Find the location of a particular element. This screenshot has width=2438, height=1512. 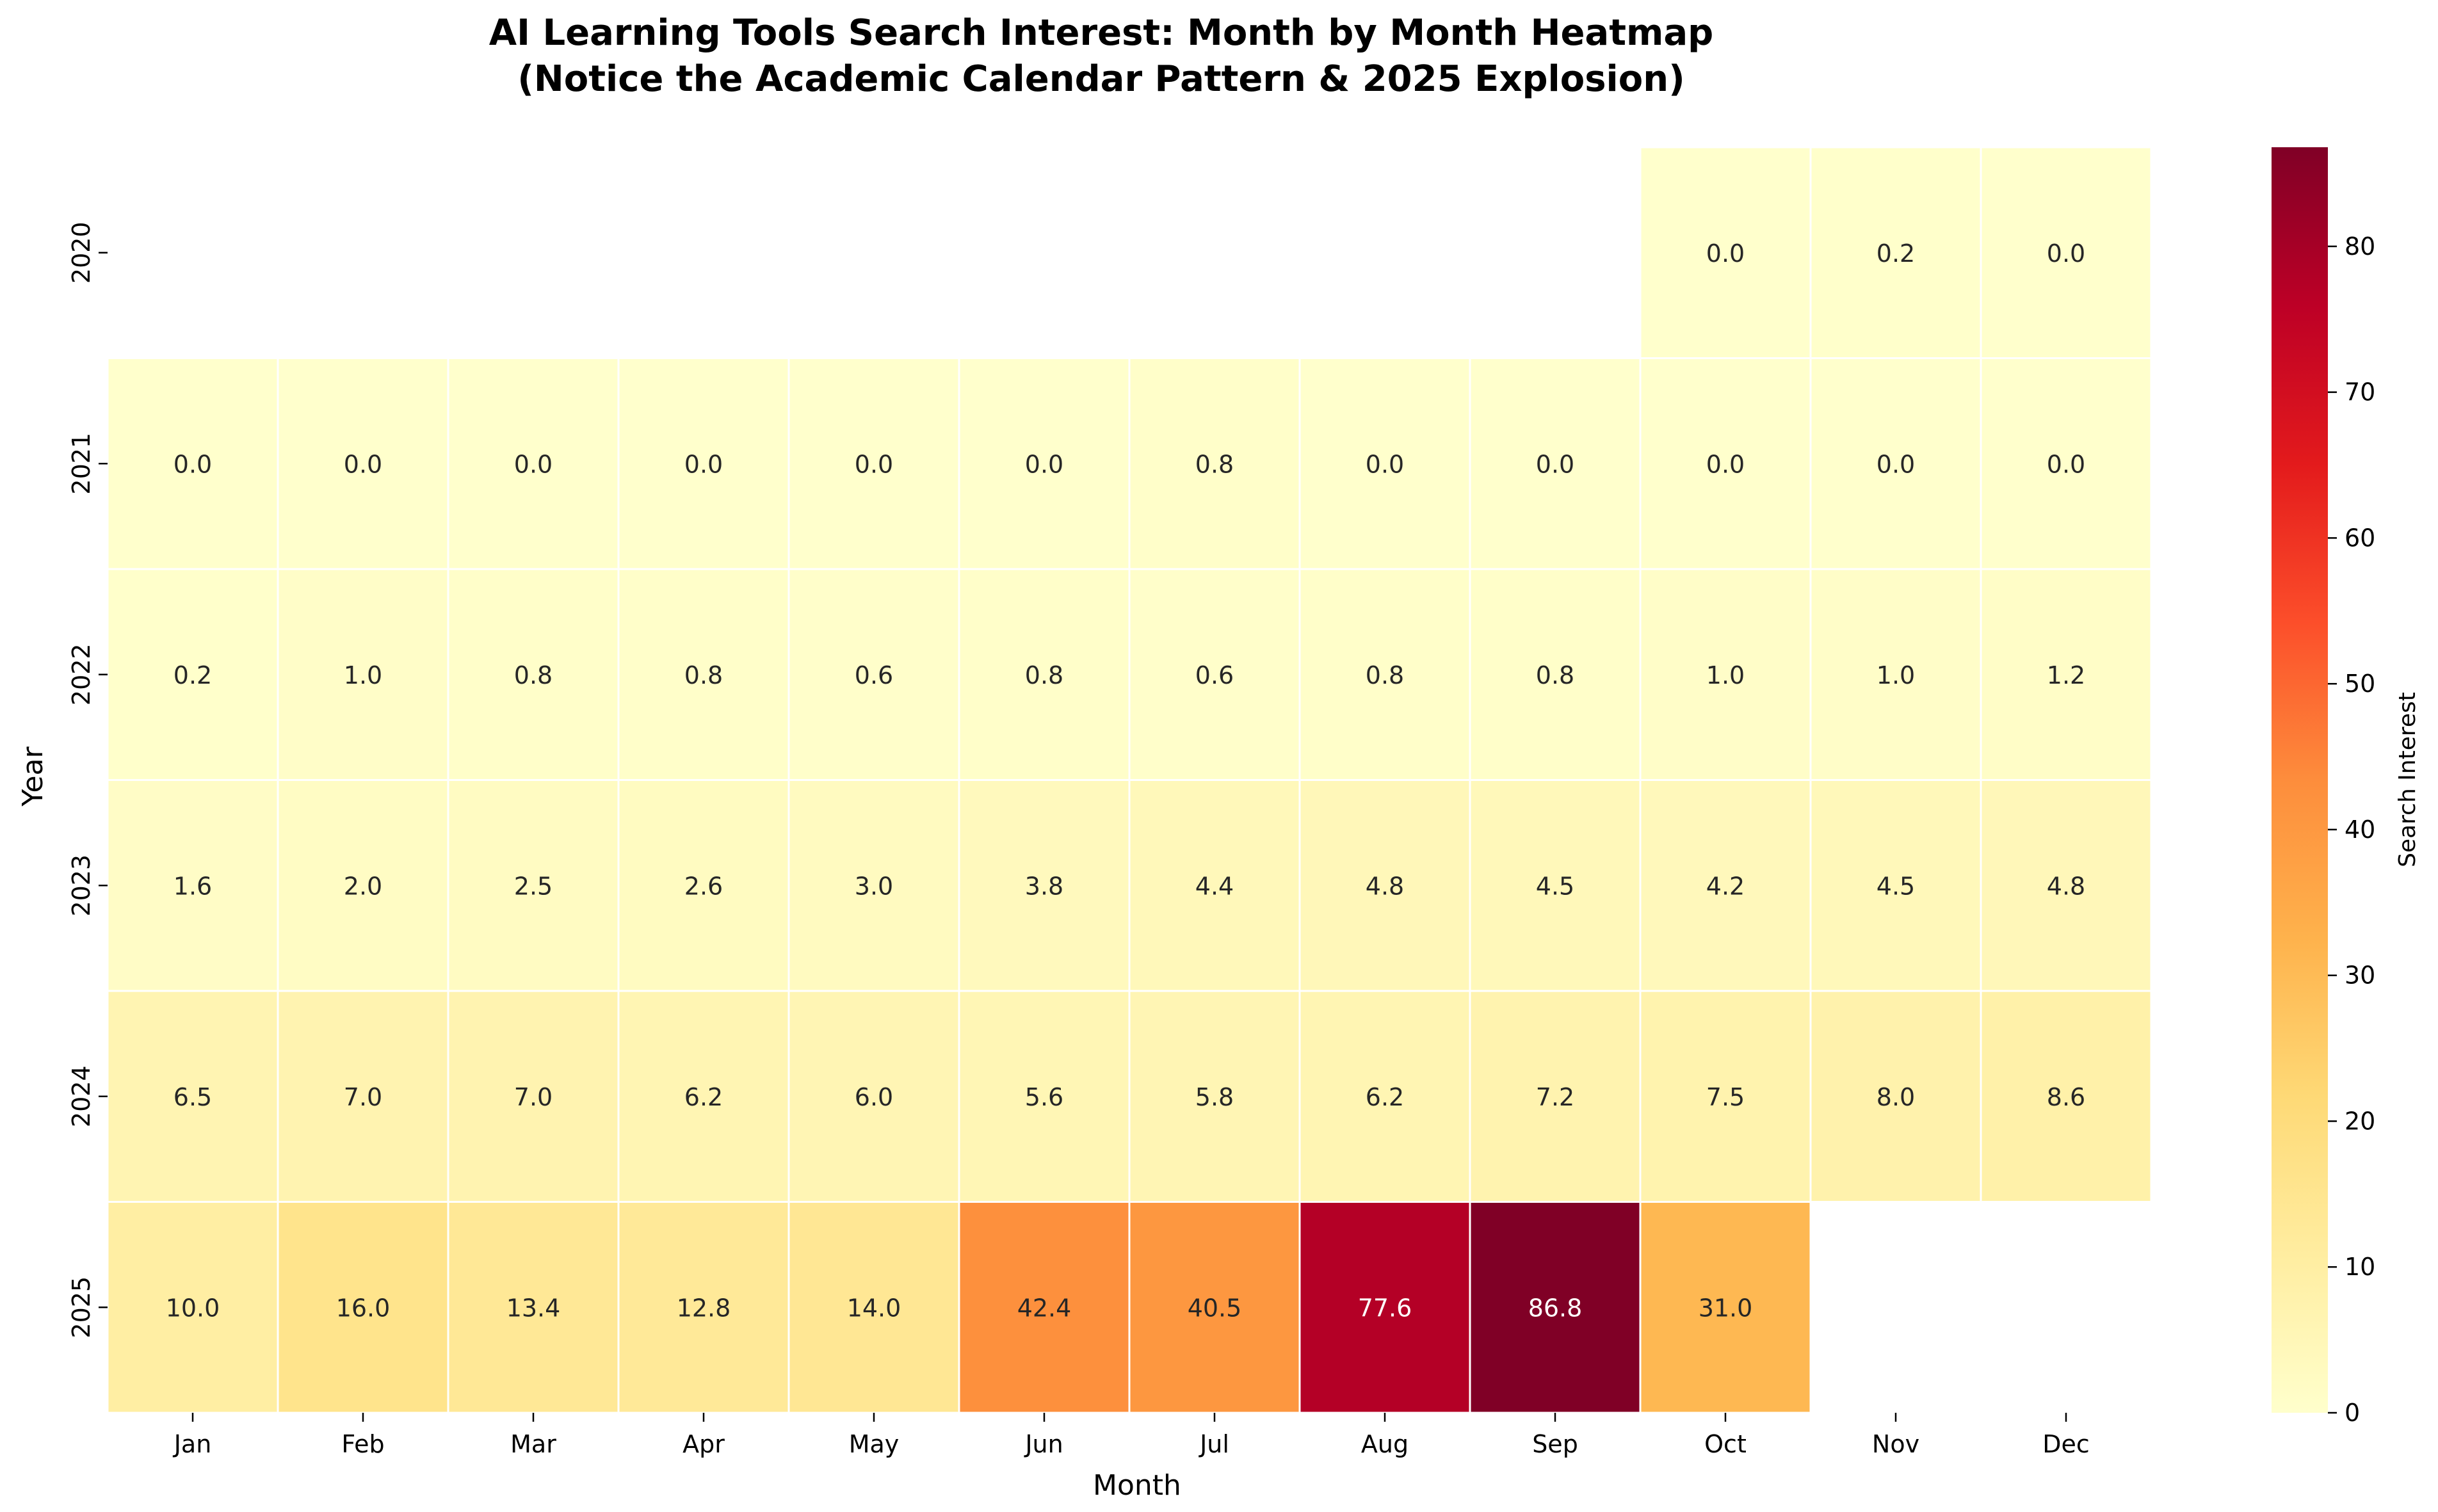

cell-label-2025-Jun: 42.4 is located at coordinates (1044, 1308).